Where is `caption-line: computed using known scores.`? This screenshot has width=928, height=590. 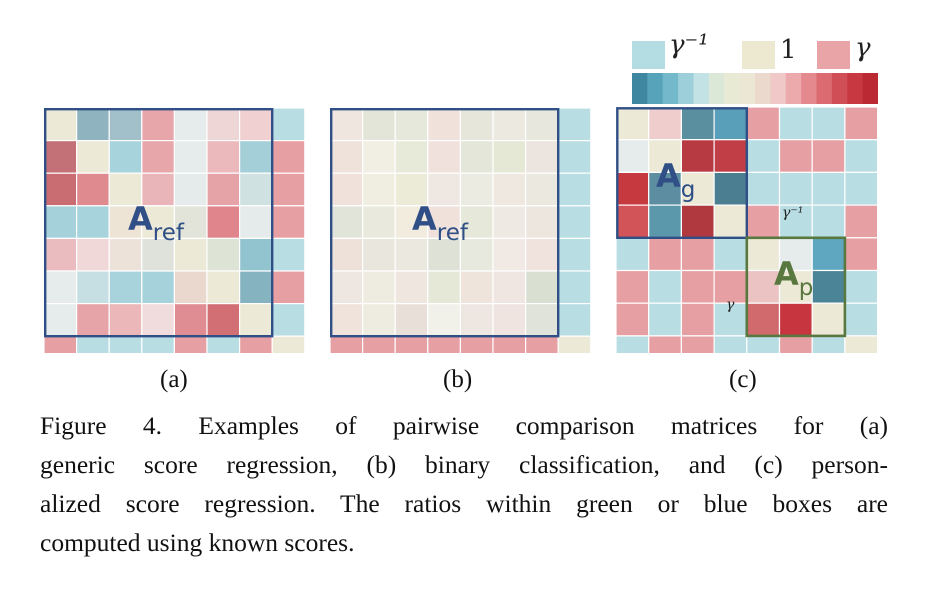 caption-line: computed using known scores. is located at coordinates (197, 542).